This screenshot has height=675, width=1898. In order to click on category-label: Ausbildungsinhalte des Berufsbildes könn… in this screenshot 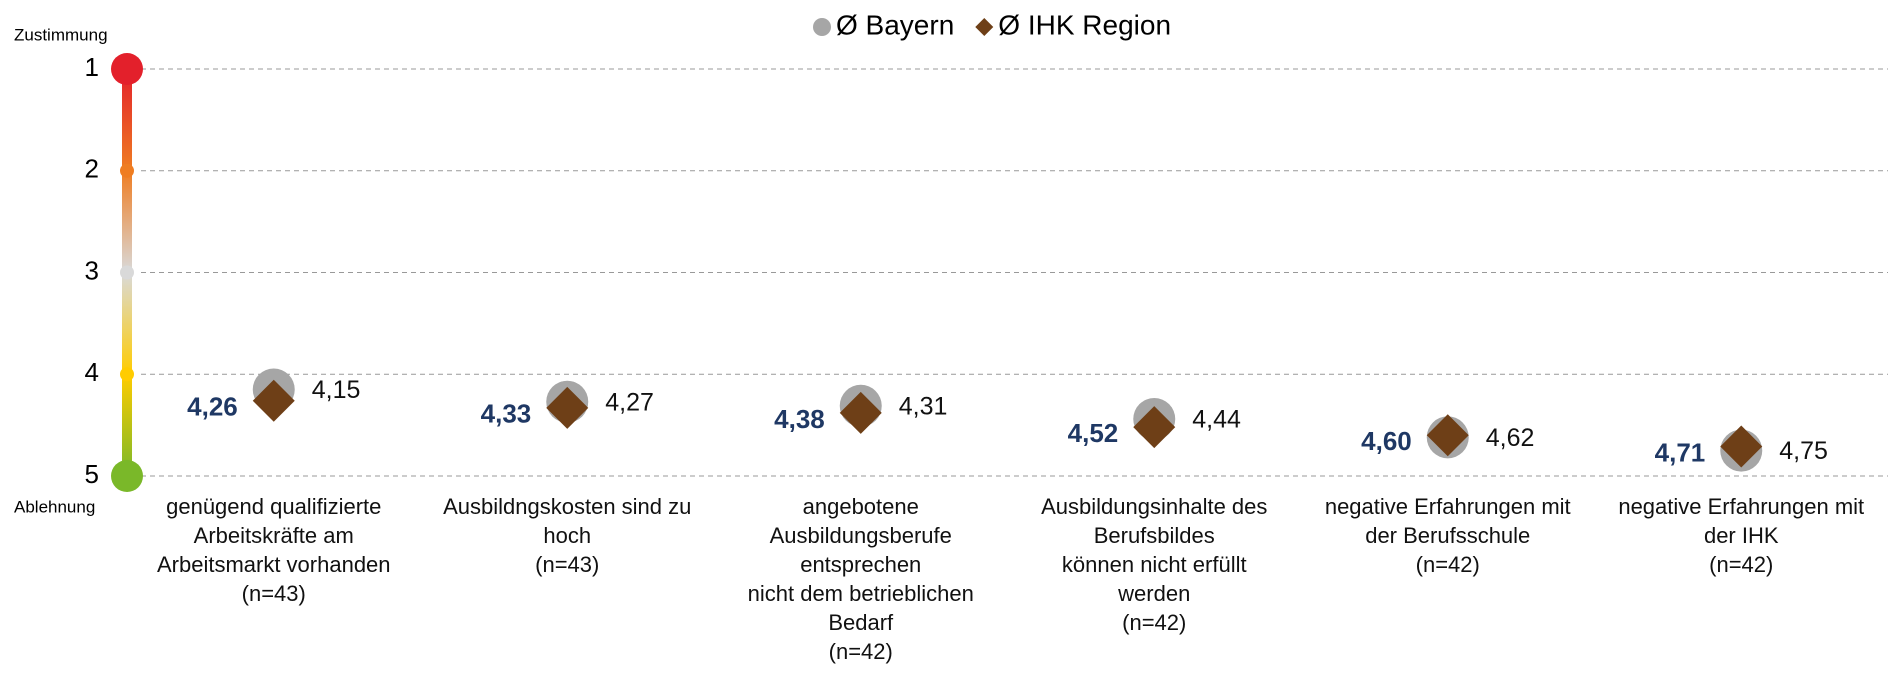, I will do `click(1154, 564)`.